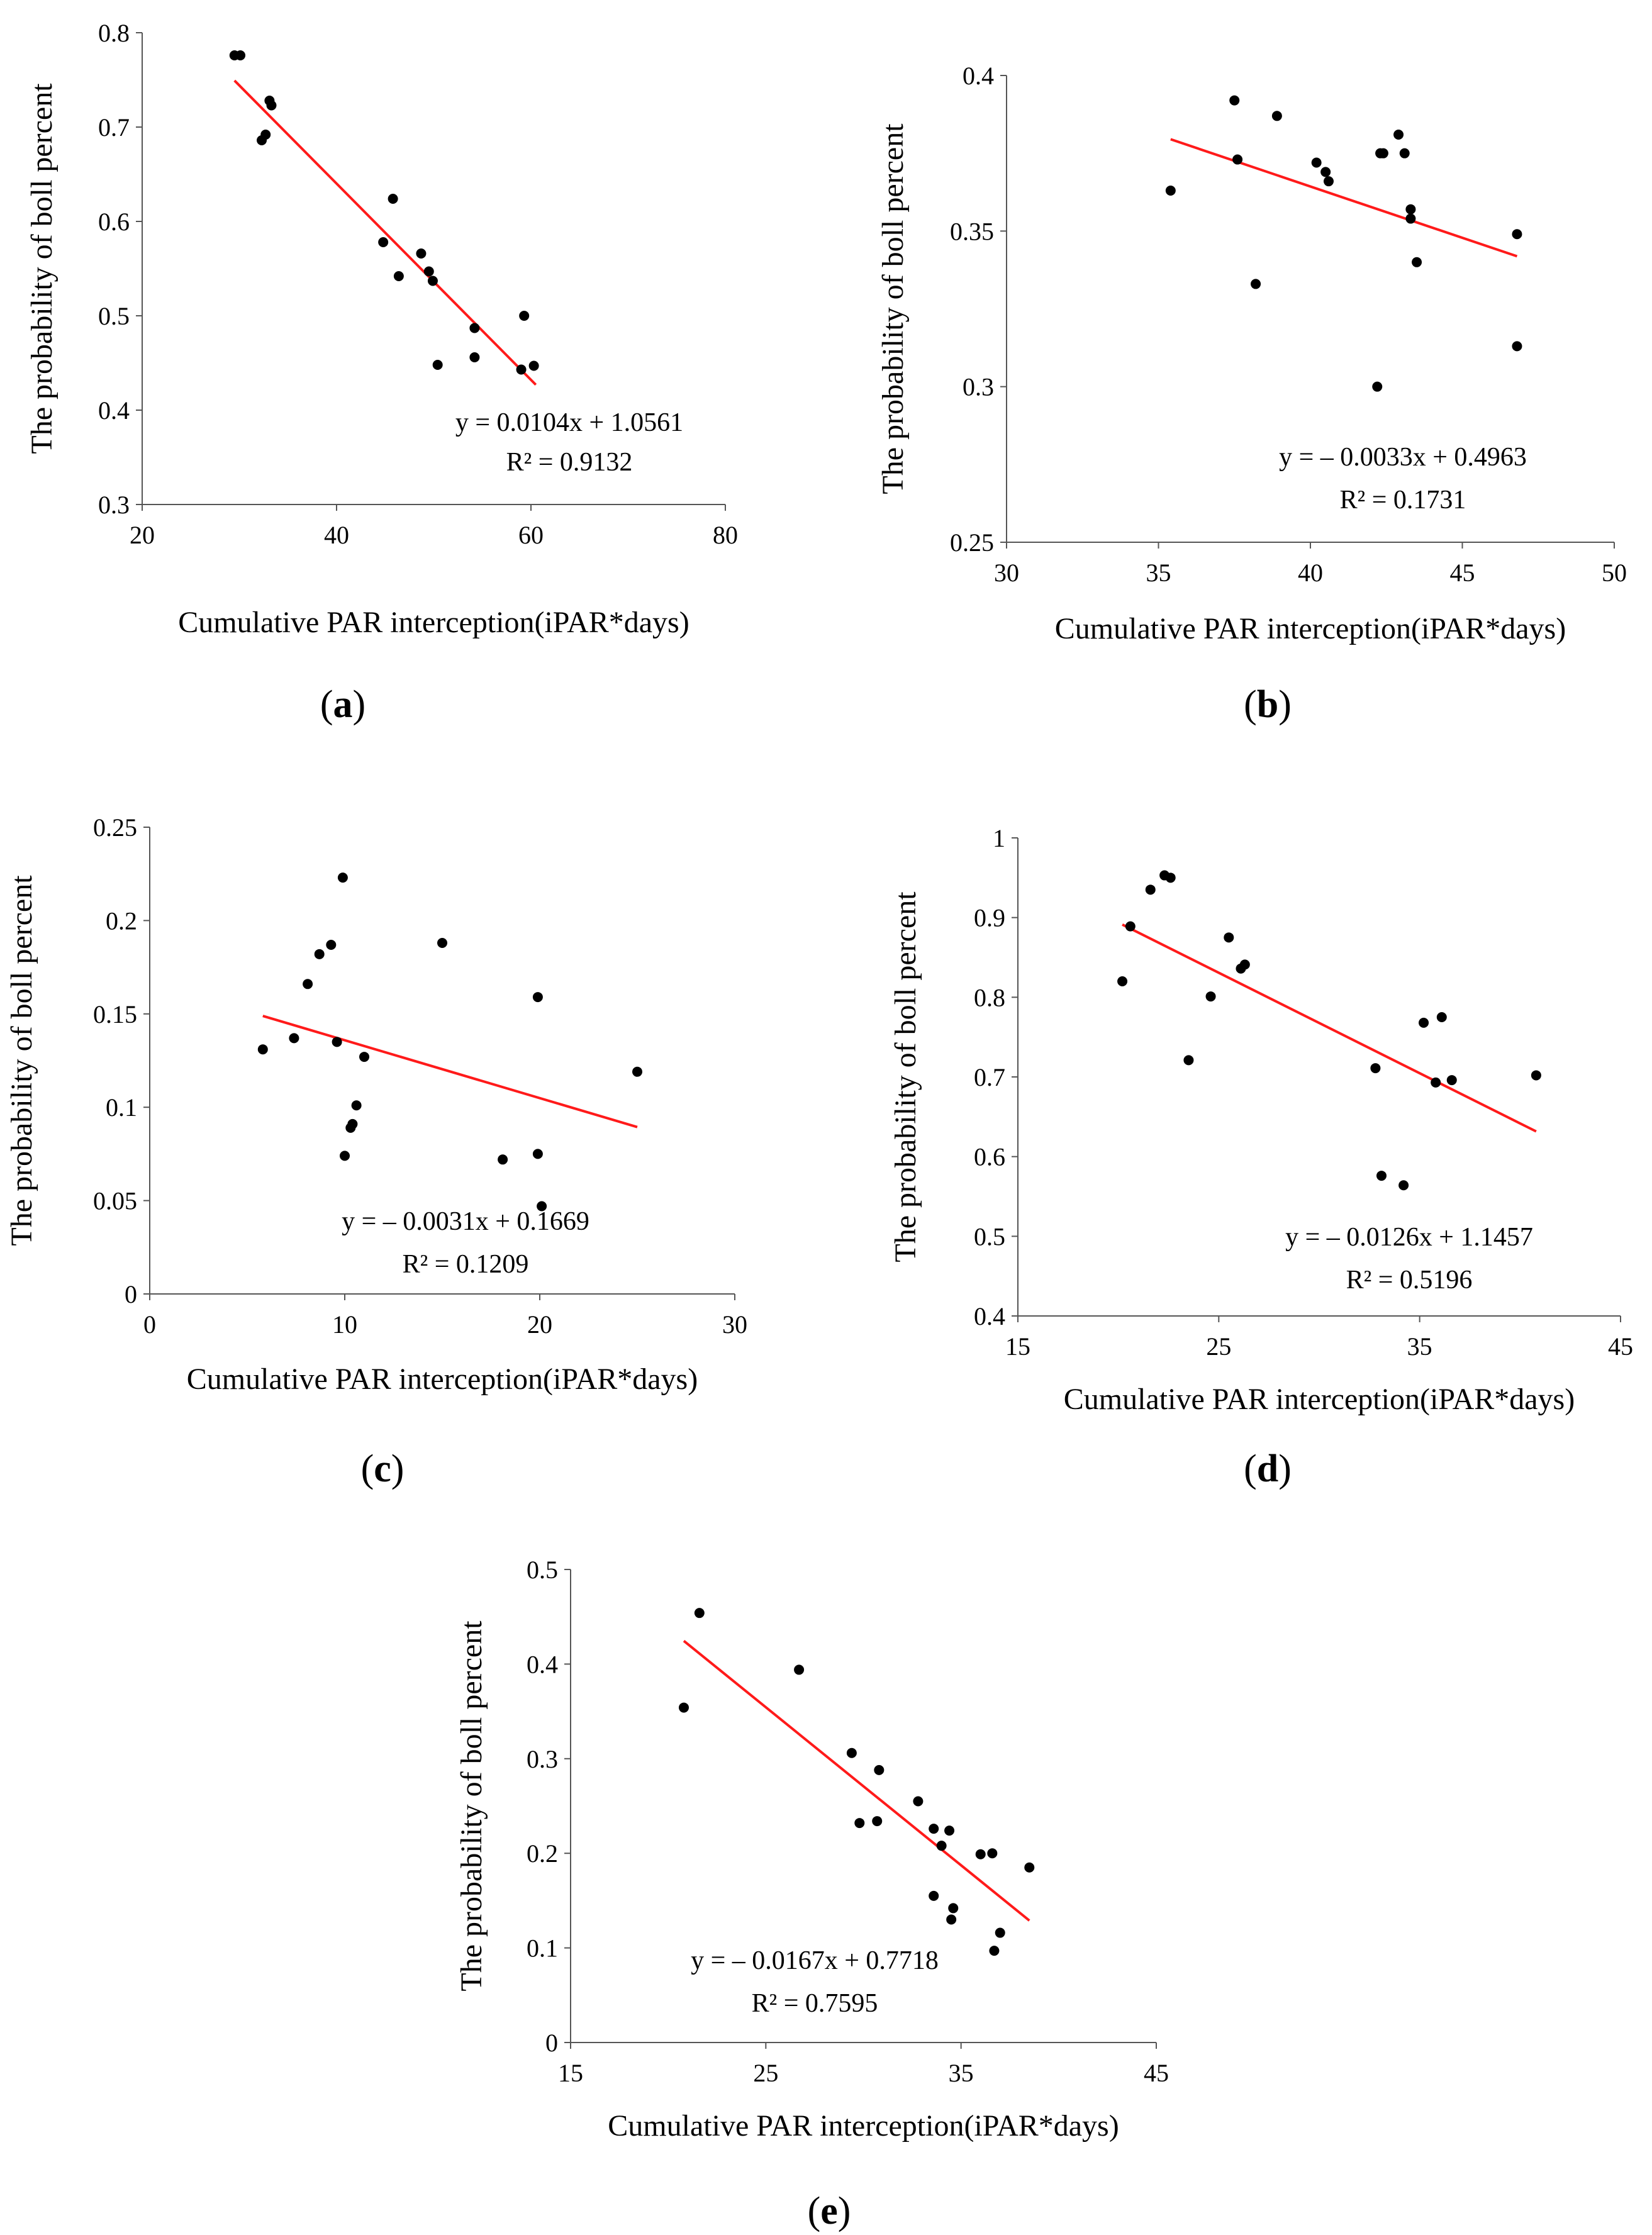 This screenshot has height=2235, width=1652. Describe the element at coordinates (142, 535) in the screenshot. I see `x-tick-label-a: 20` at that location.